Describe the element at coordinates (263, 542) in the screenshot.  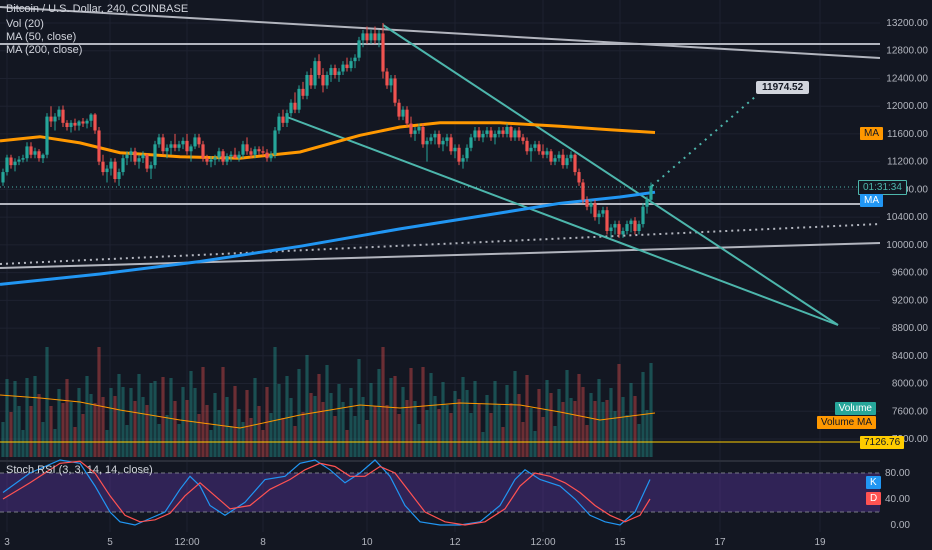
I see `time-tick-label: 8` at that location.